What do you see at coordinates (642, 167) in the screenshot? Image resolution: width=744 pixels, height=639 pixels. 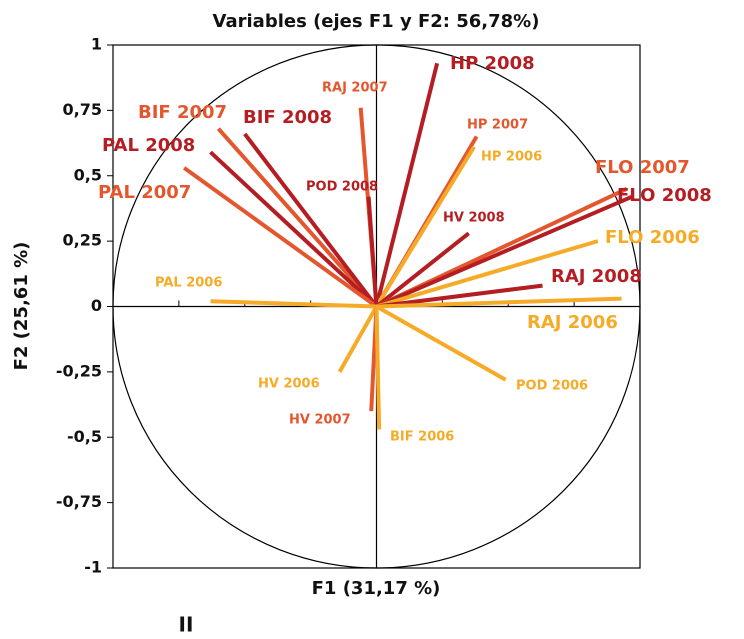 I see `variable-label: FLO 2007` at bounding box center [642, 167].